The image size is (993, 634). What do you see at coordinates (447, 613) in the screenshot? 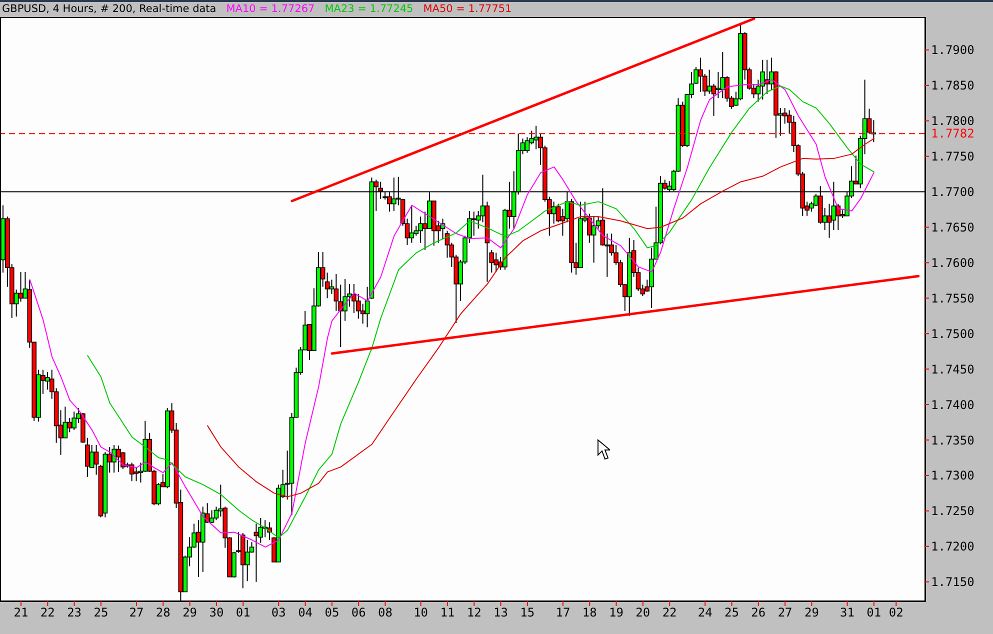
I see `x-tick-label: 11` at bounding box center [447, 613].